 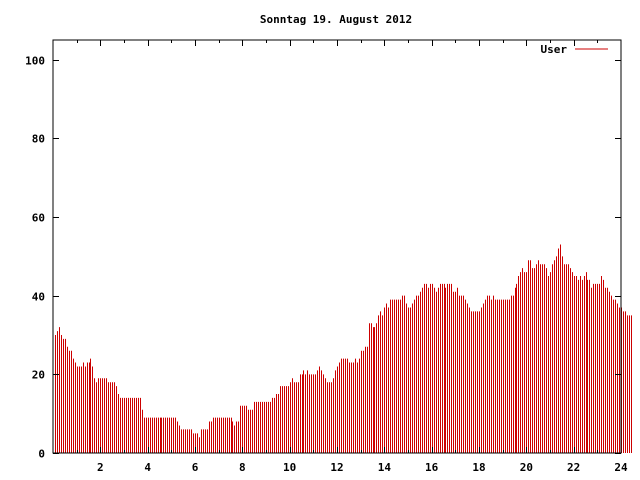 I want to click on x-tick-label: 8, so click(x=242, y=467).